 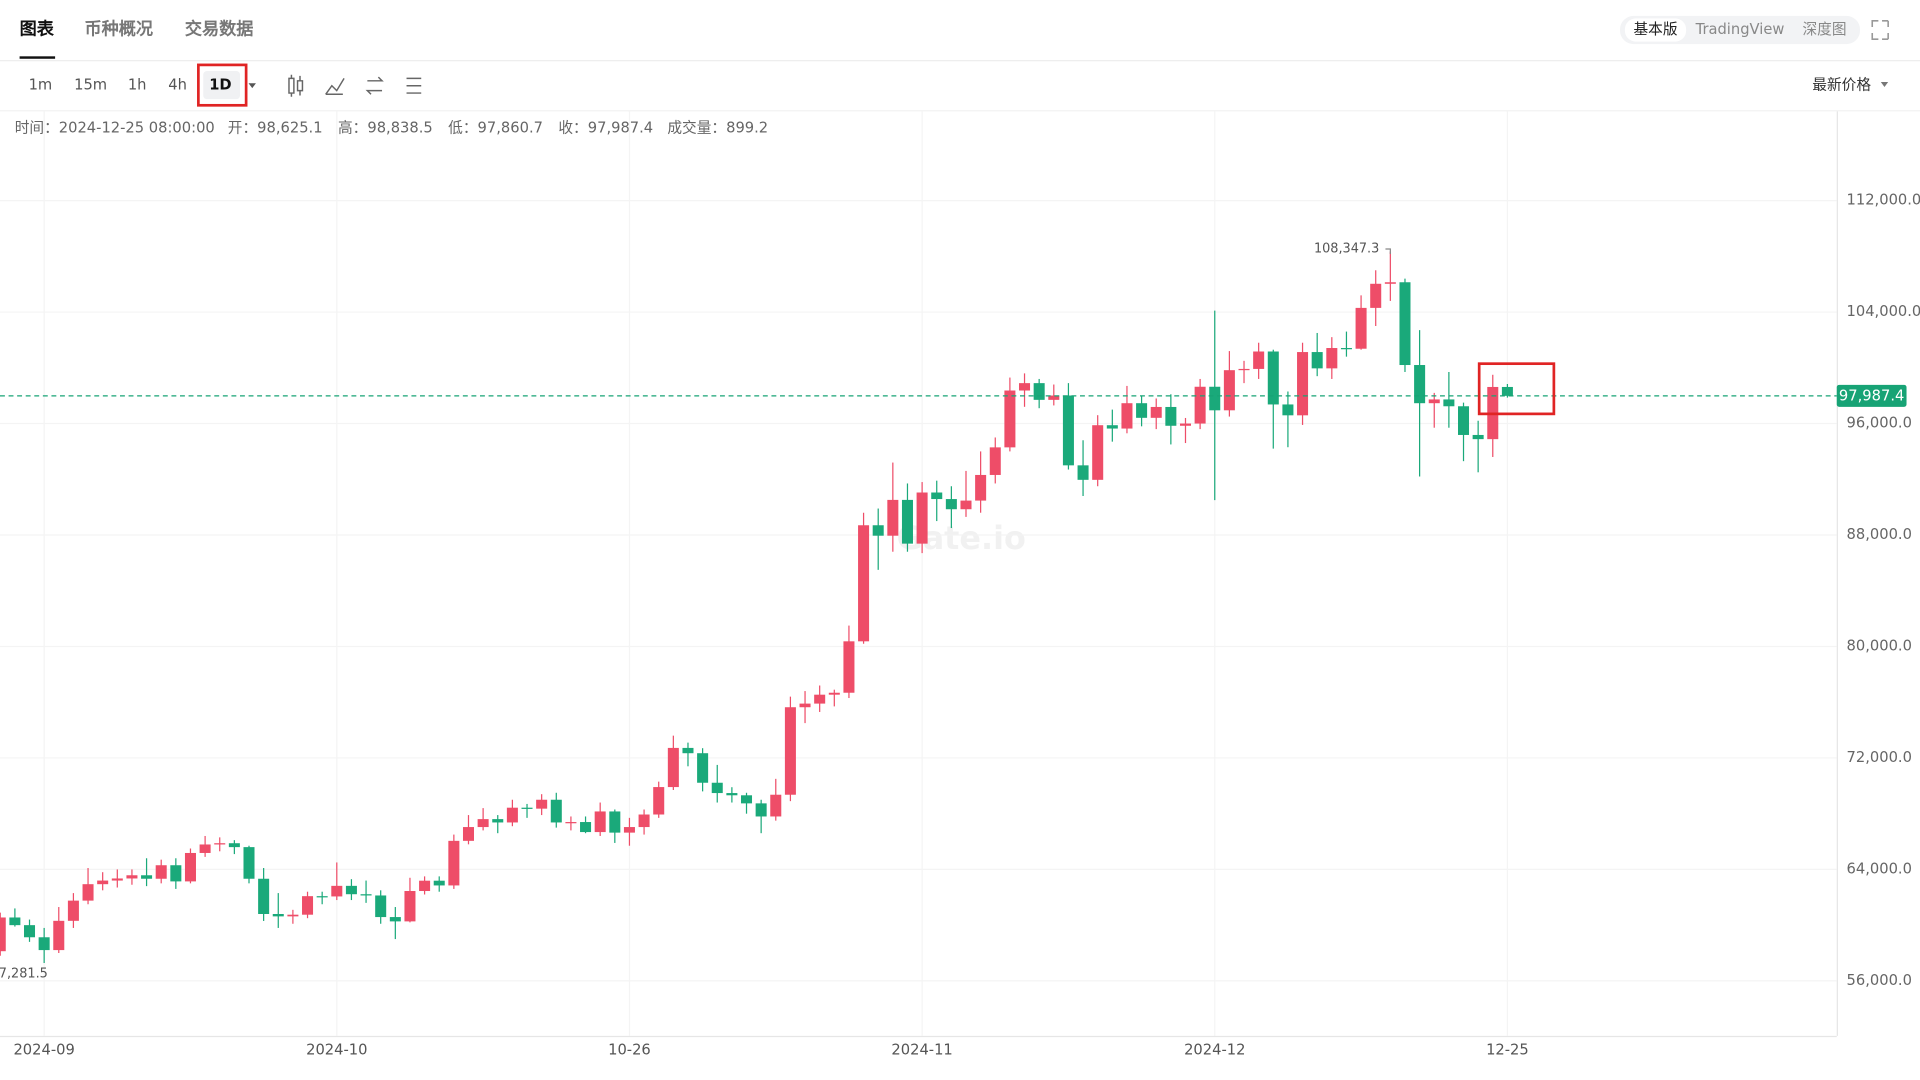 What do you see at coordinates (275, 128) in the screenshot?
I see `info-item: 开：98,625.1` at bounding box center [275, 128].